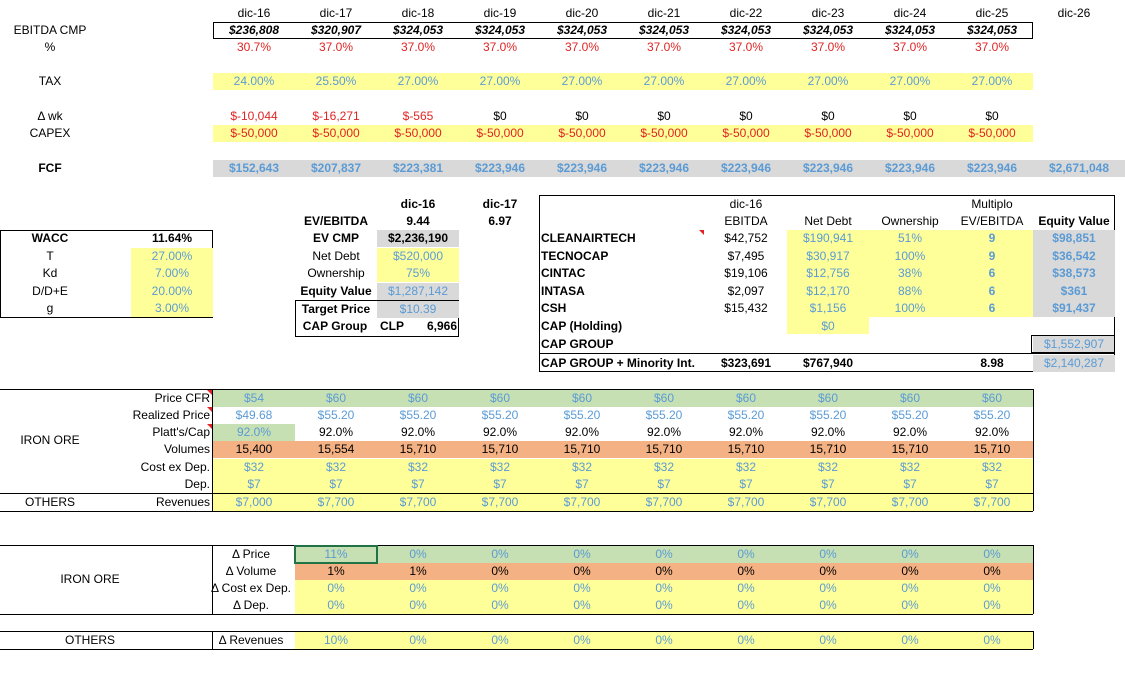  I want to click on subs-debt: $30,917, so click(828, 255).